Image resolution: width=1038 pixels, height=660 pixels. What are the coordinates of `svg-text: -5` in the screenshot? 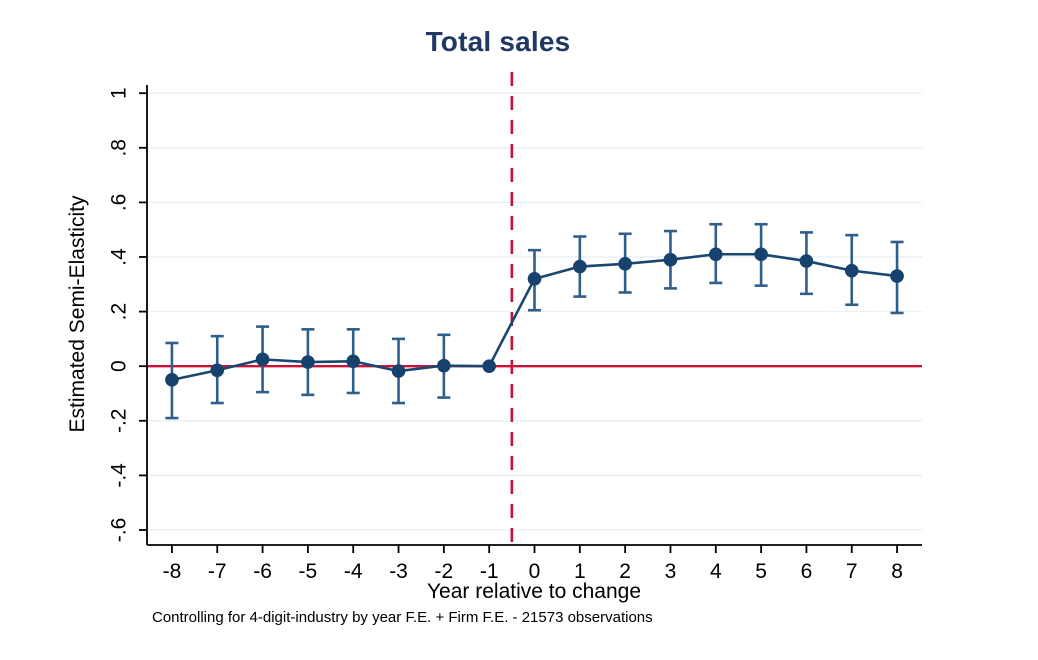 It's located at (308, 571).